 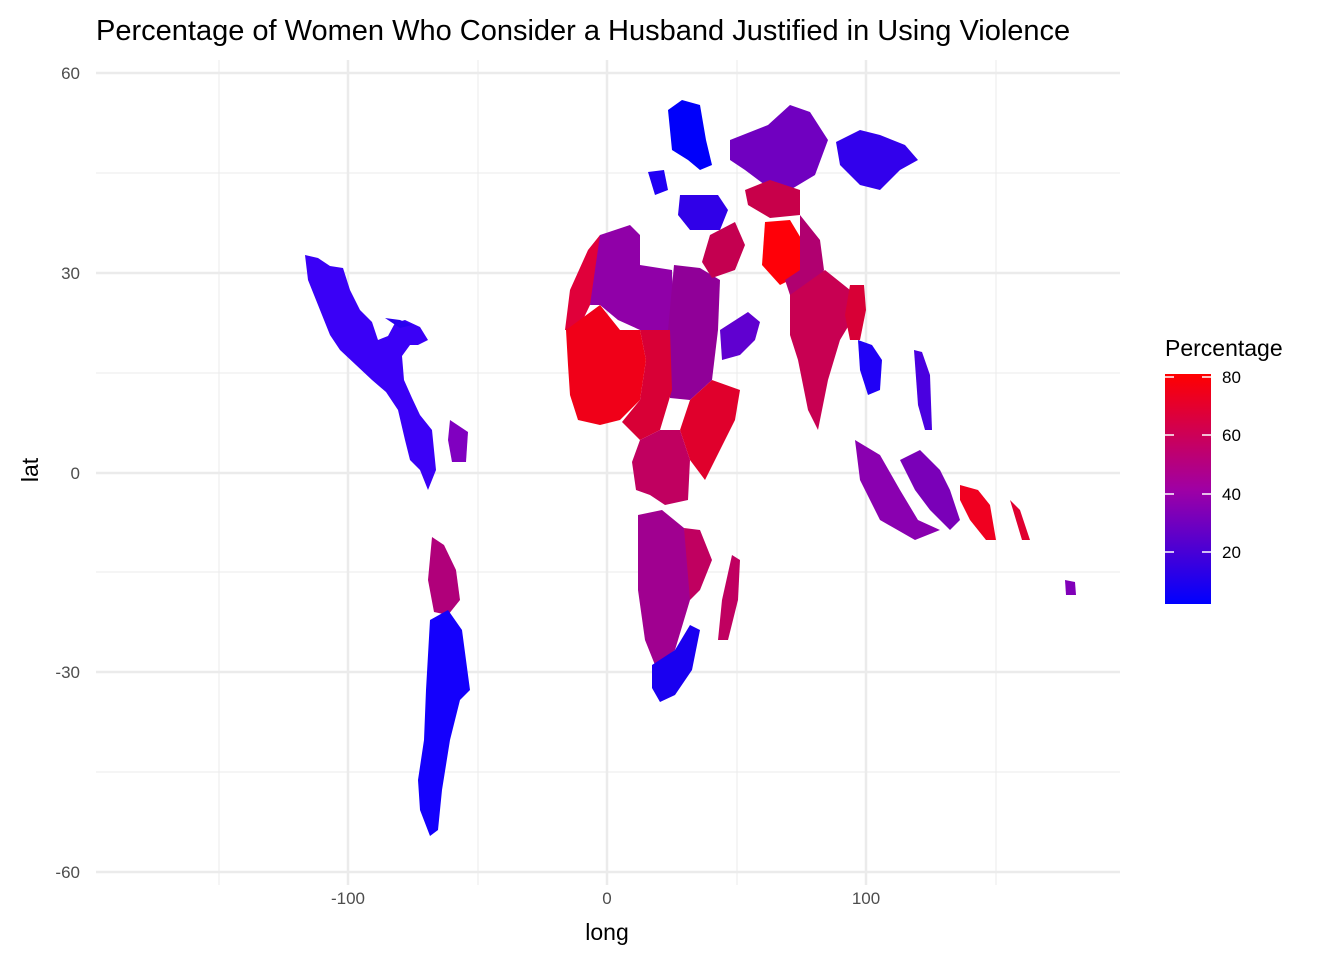 I want to click on region-nigeria-chad, so click(x=647, y=385).